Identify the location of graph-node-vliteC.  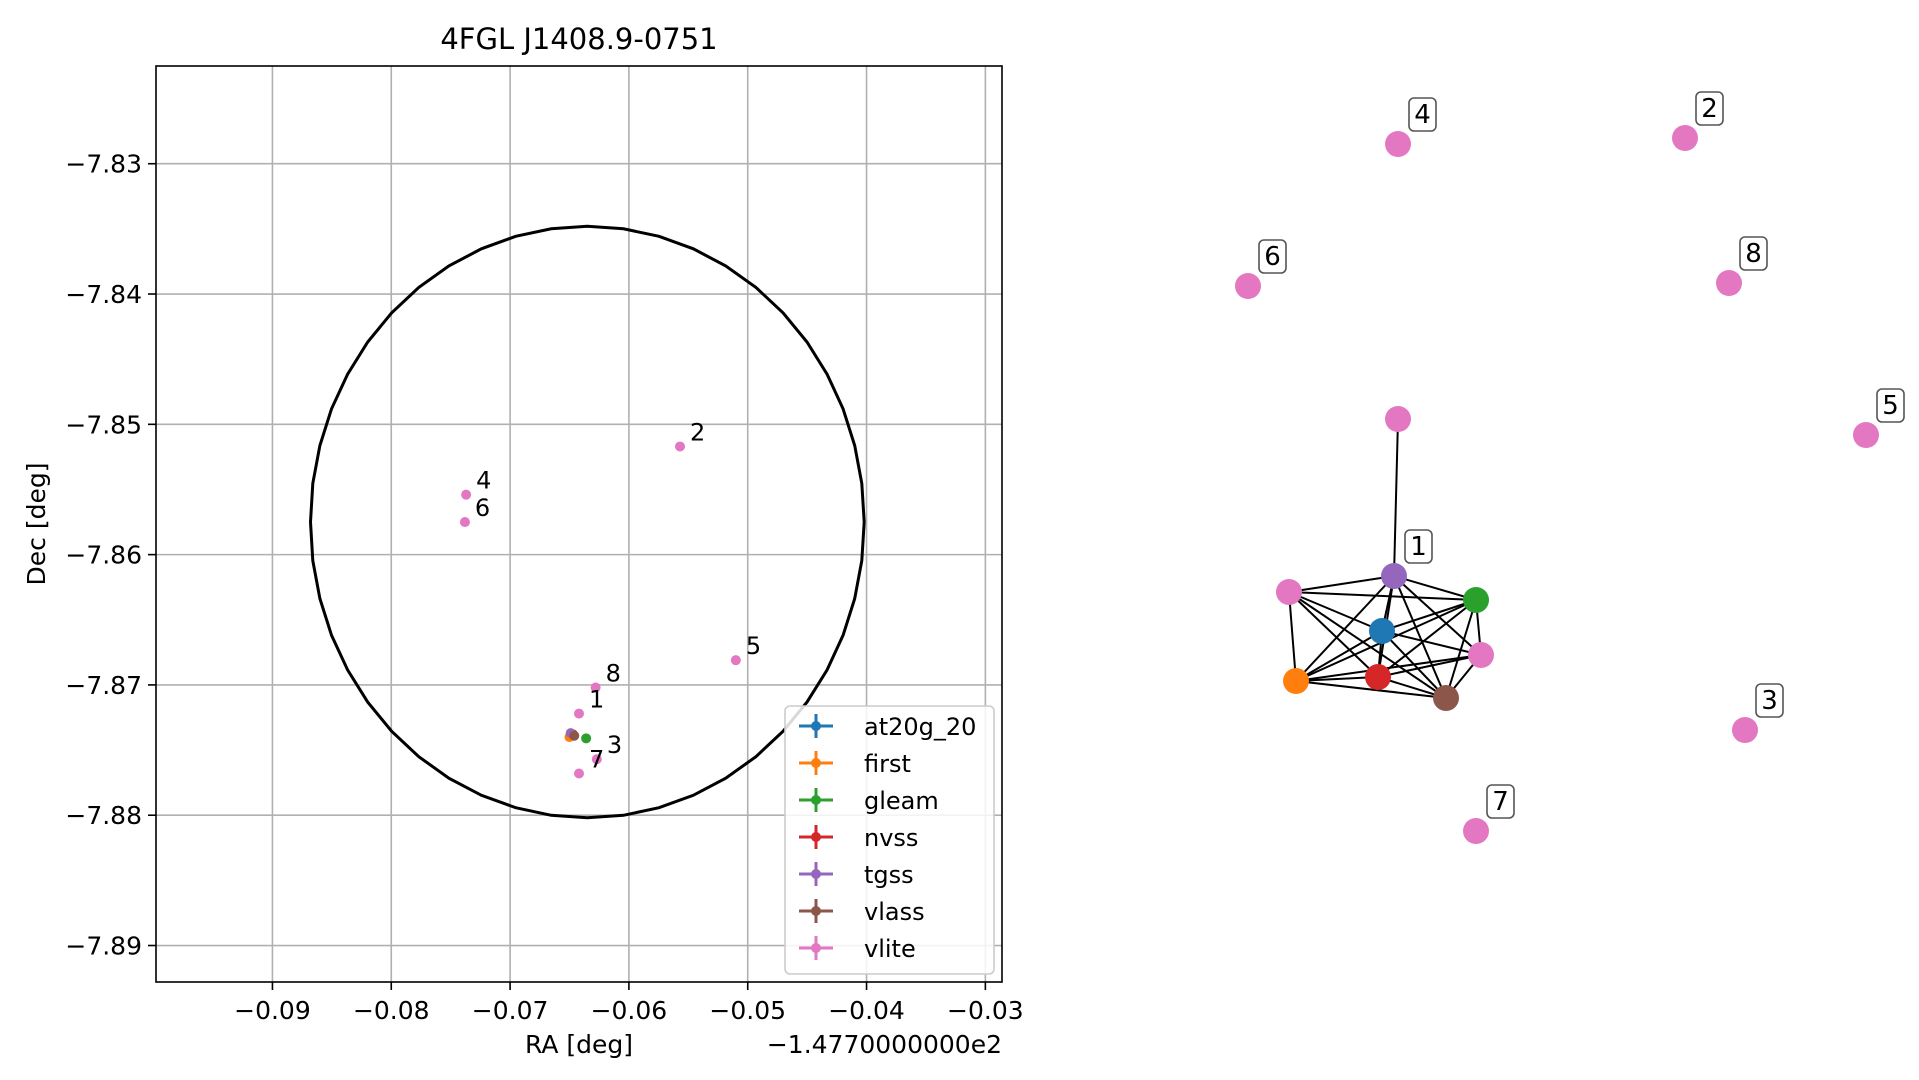
(1398, 419).